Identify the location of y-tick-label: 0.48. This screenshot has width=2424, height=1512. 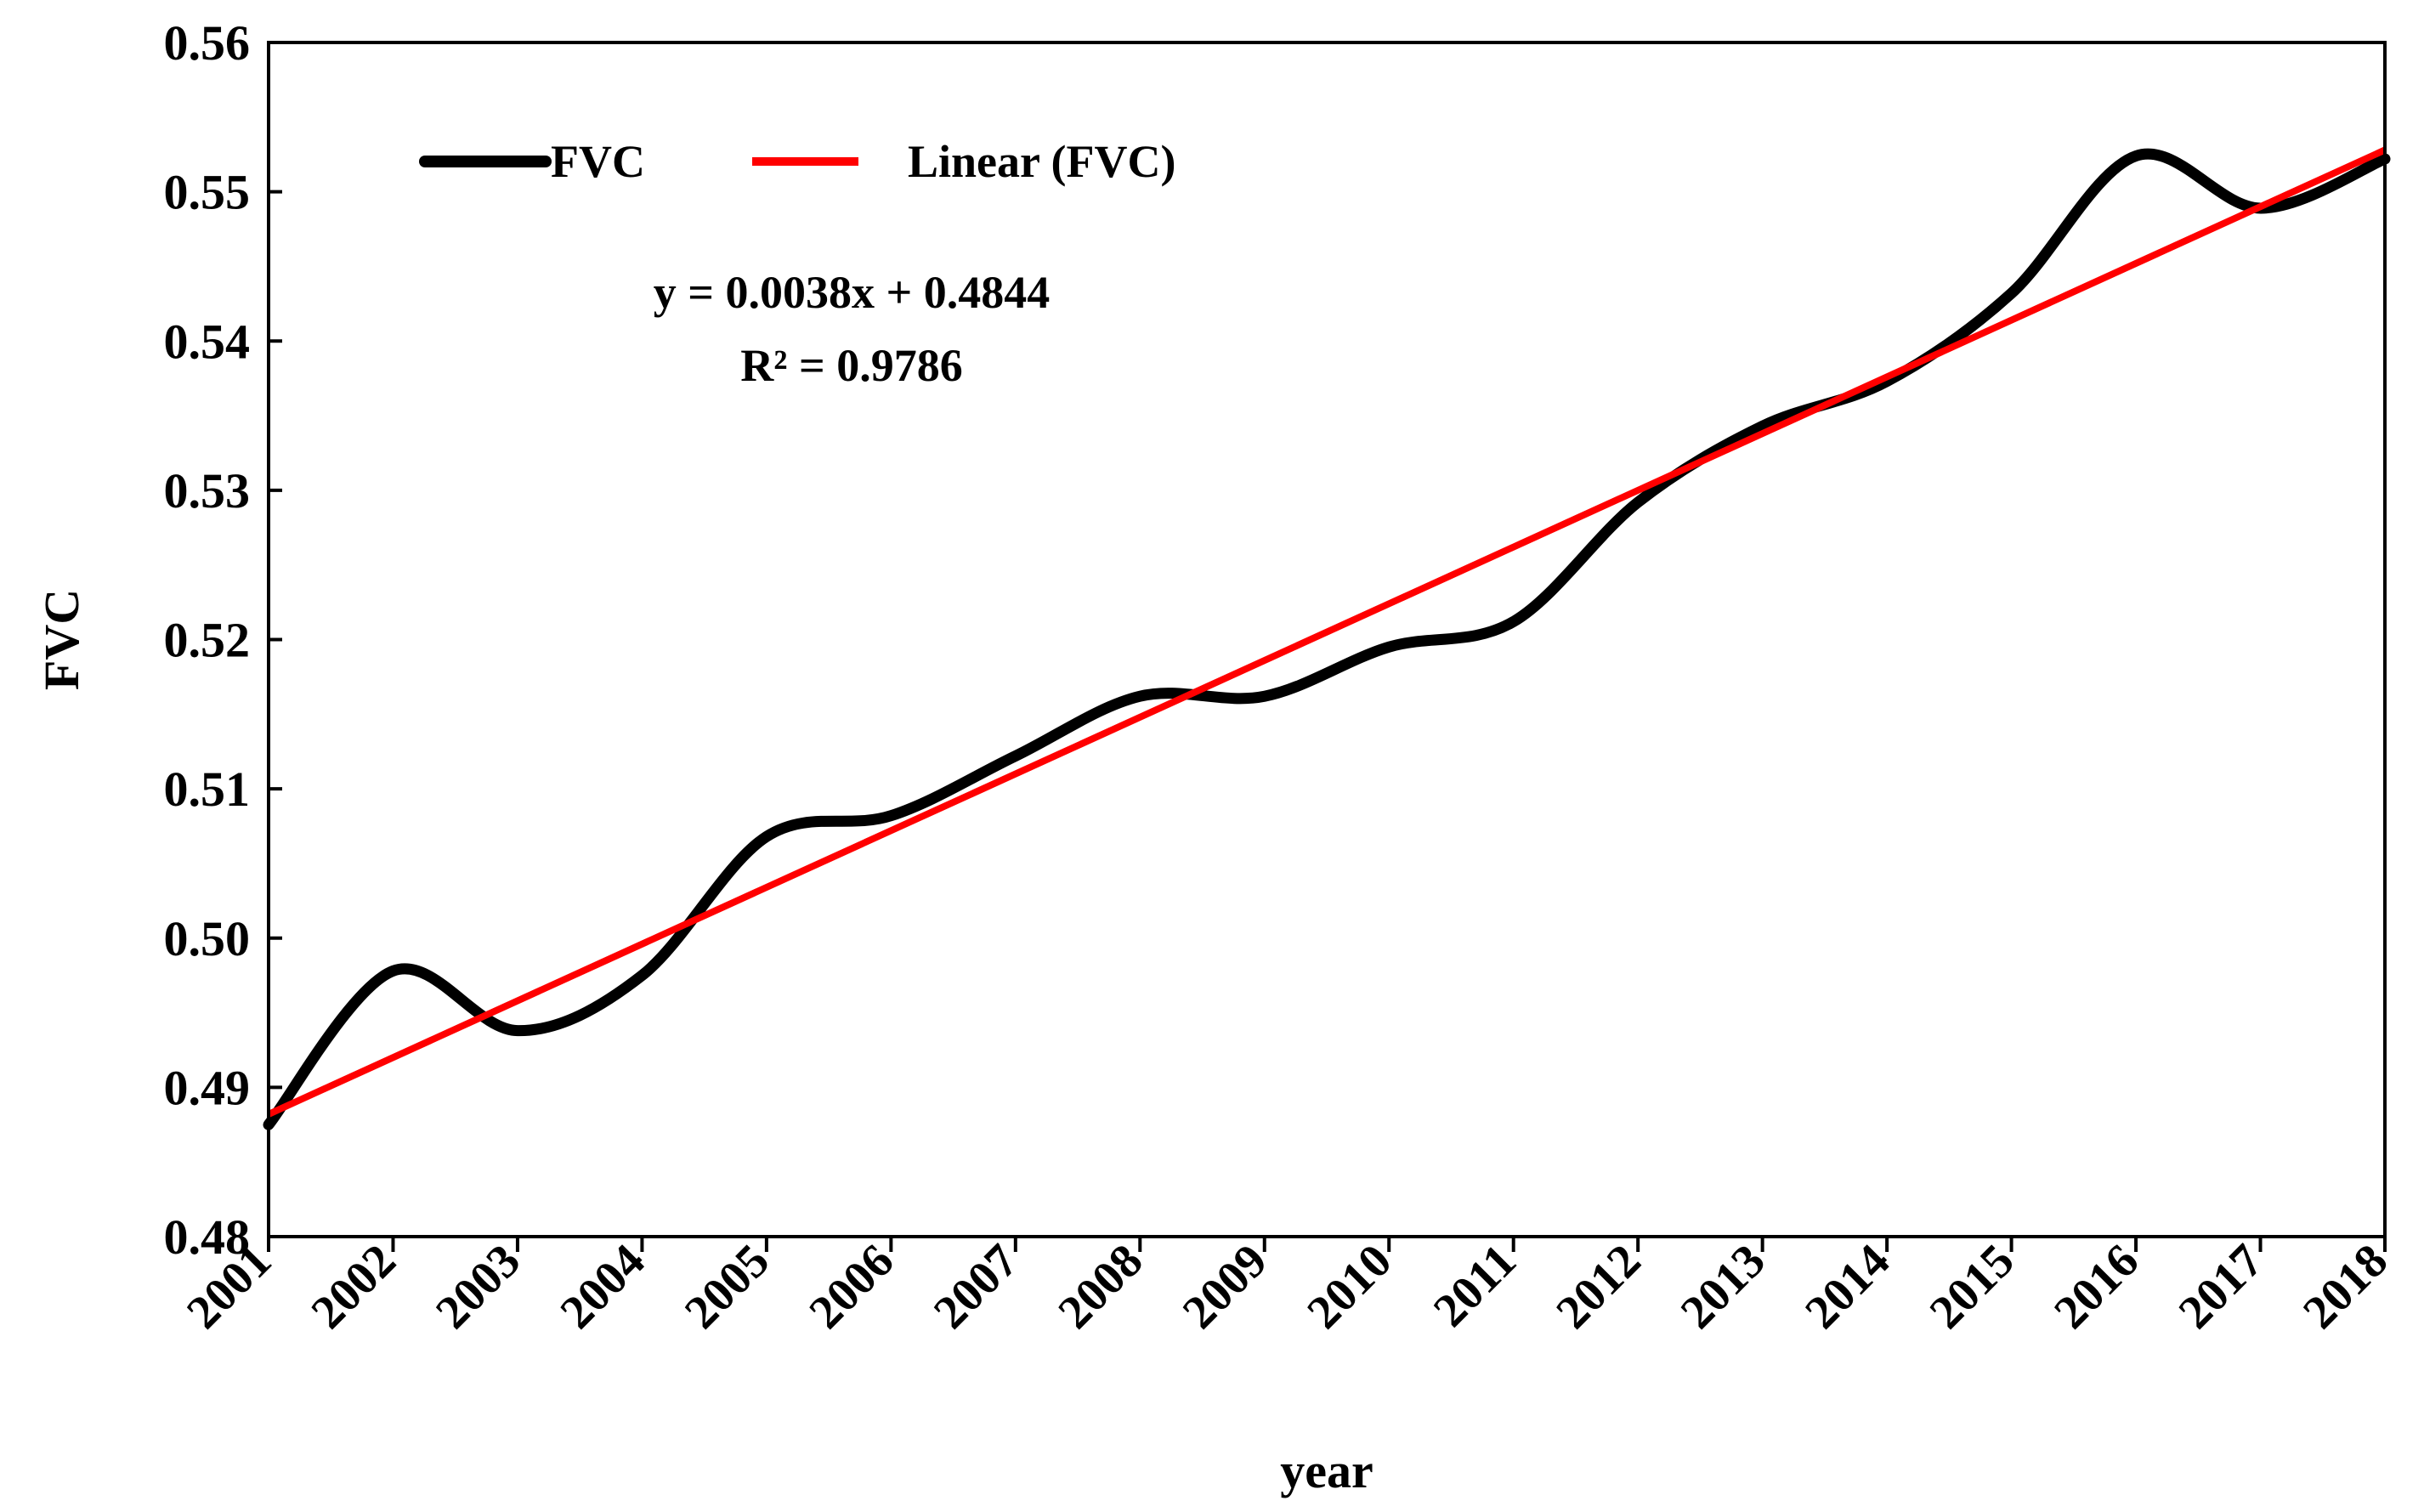
(208, 1237).